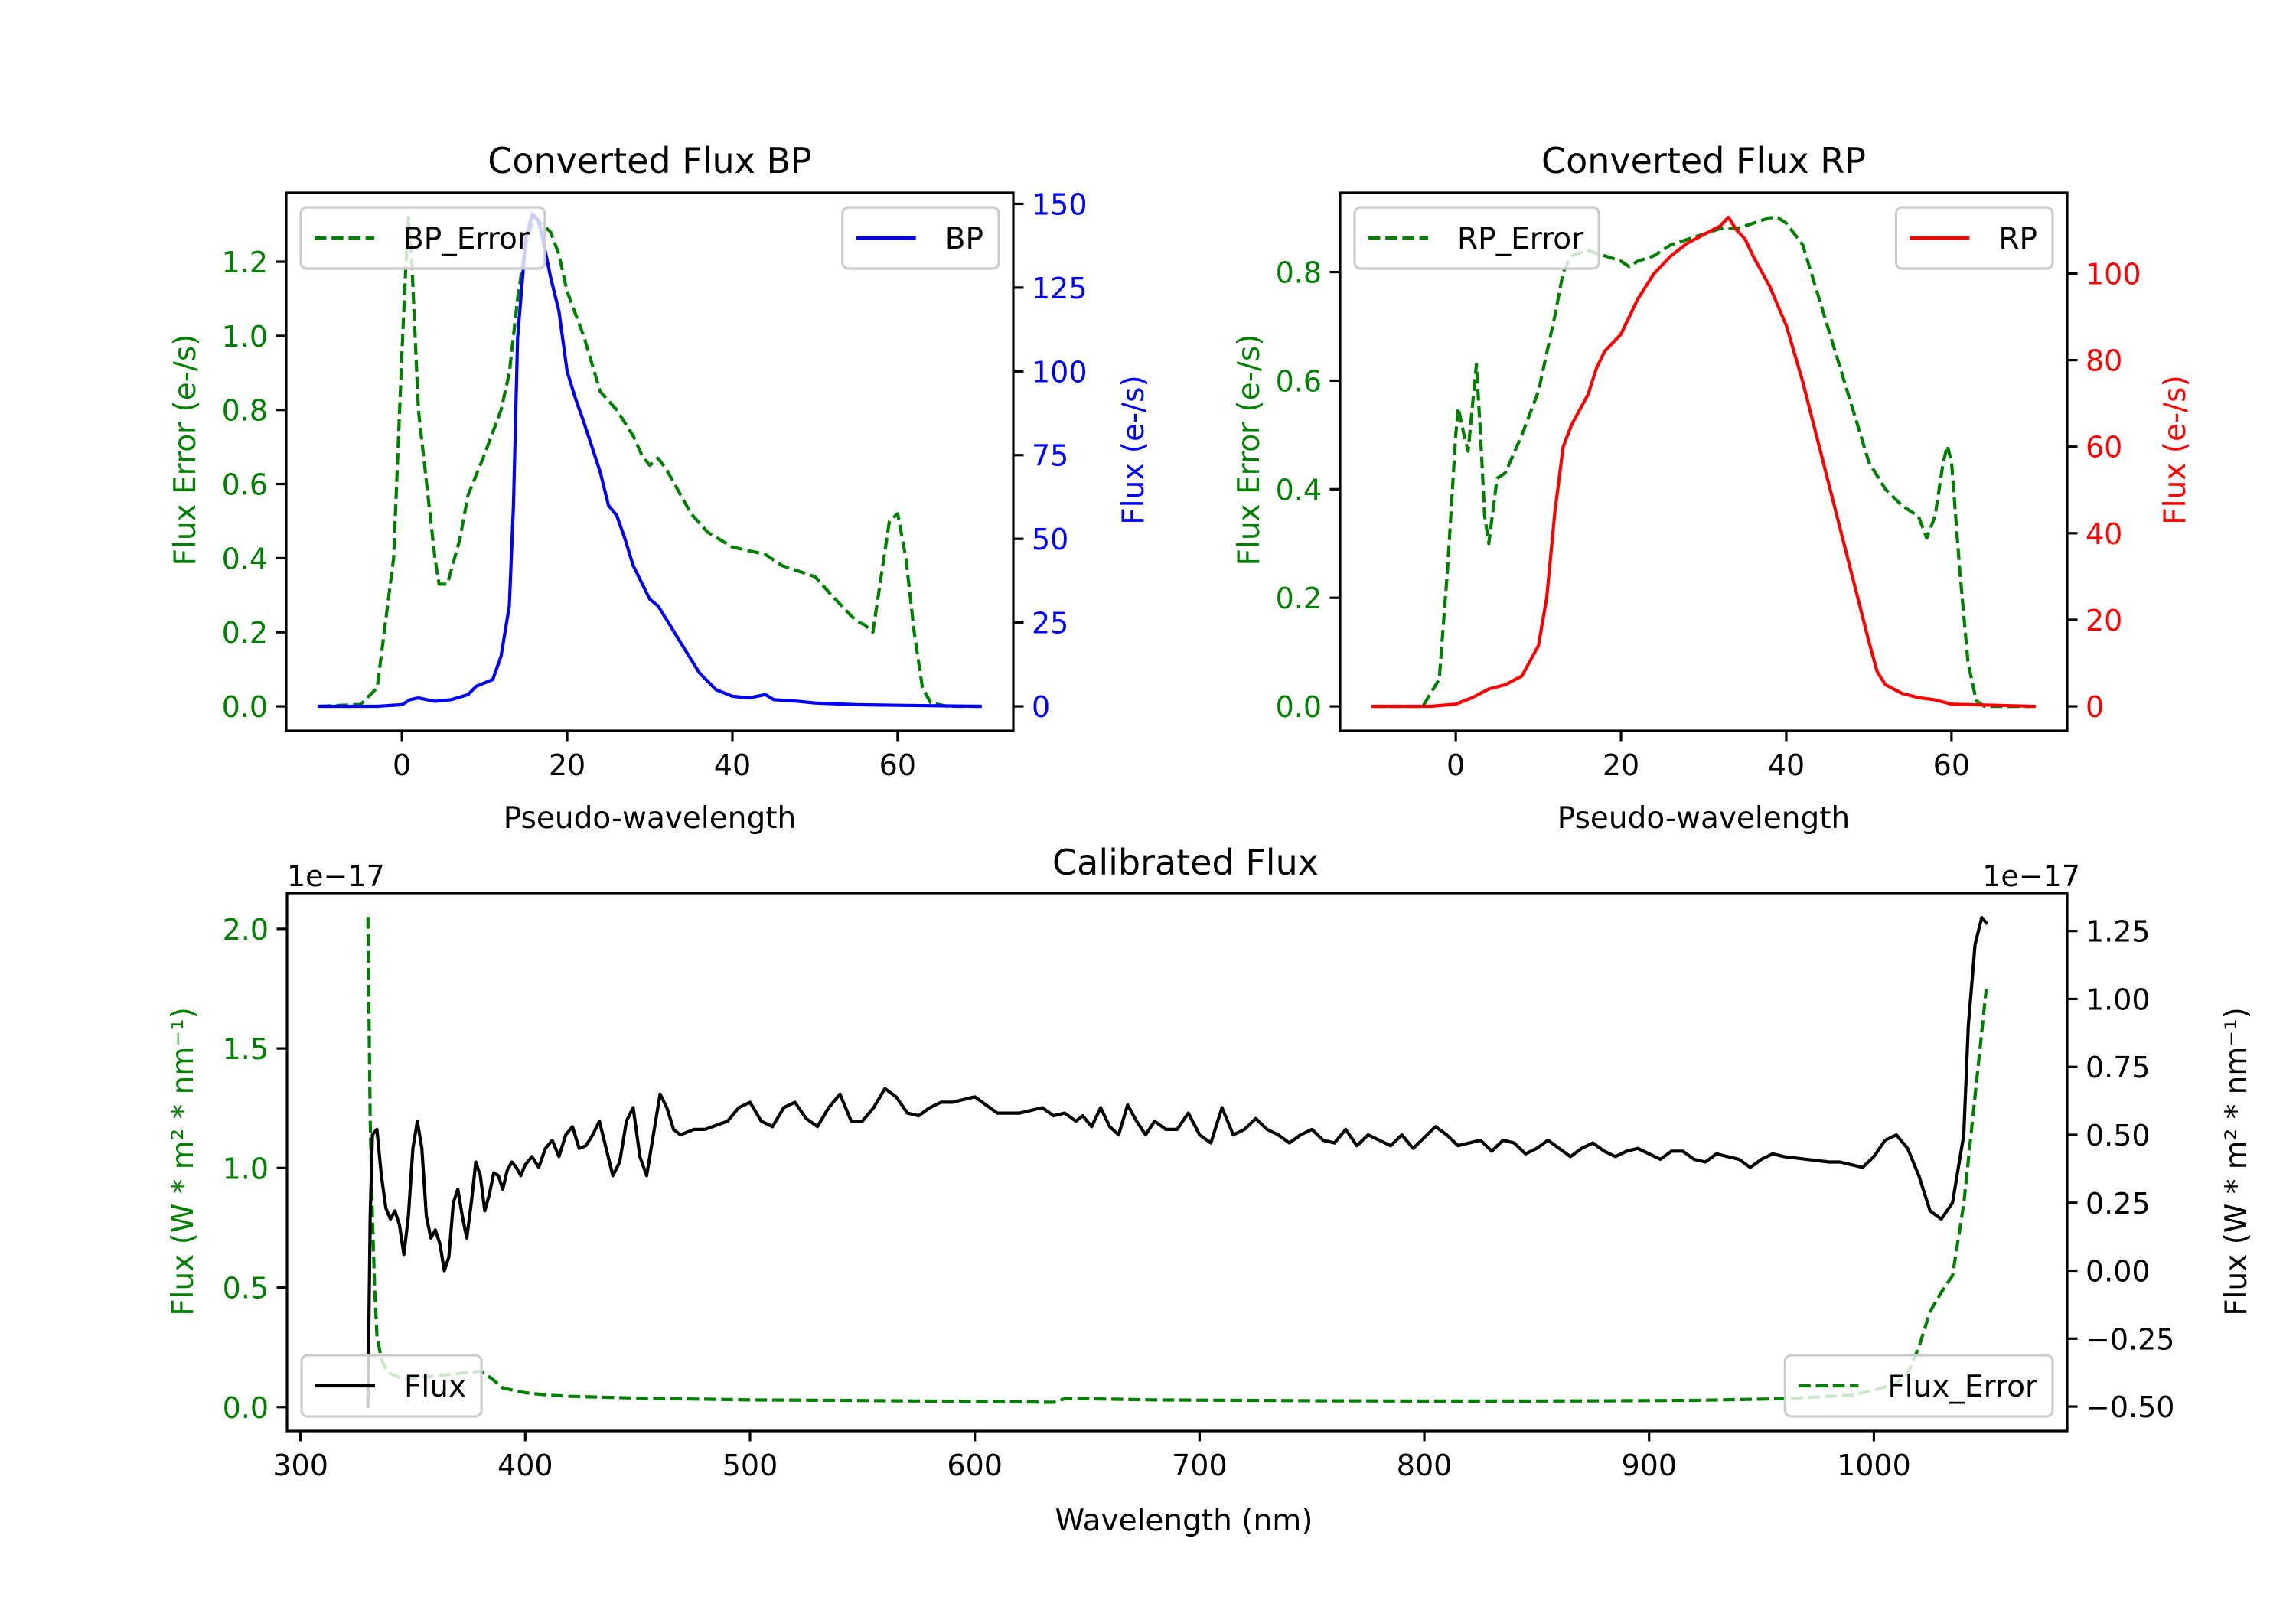 This screenshot has width=2296, height=1607. What do you see at coordinates (2236, 1161) in the screenshot?
I see `y-axis-label-right: Flux (W * m² * nm⁻¹)` at bounding box center [2236, 1161].